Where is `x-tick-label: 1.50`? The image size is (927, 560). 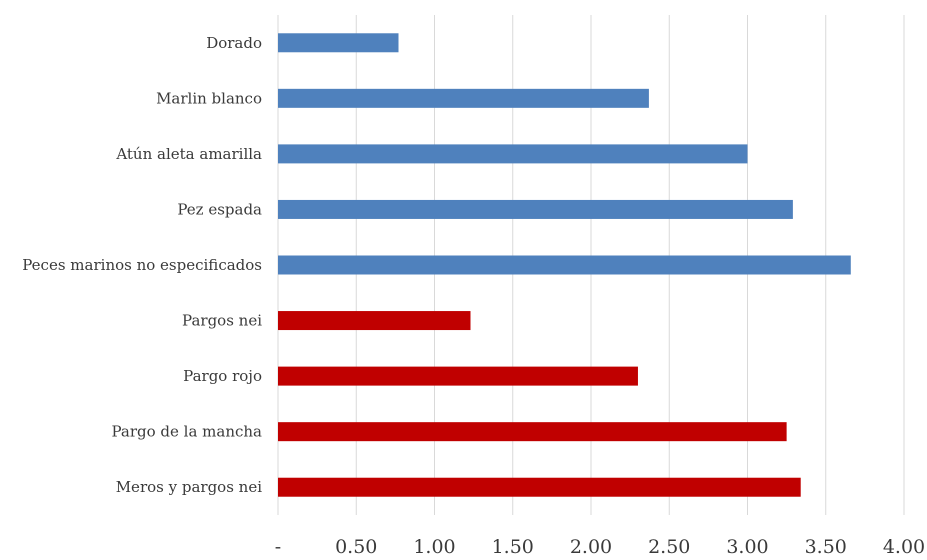 x-tick-label: 1.50 is located at coordinates (513, 547).